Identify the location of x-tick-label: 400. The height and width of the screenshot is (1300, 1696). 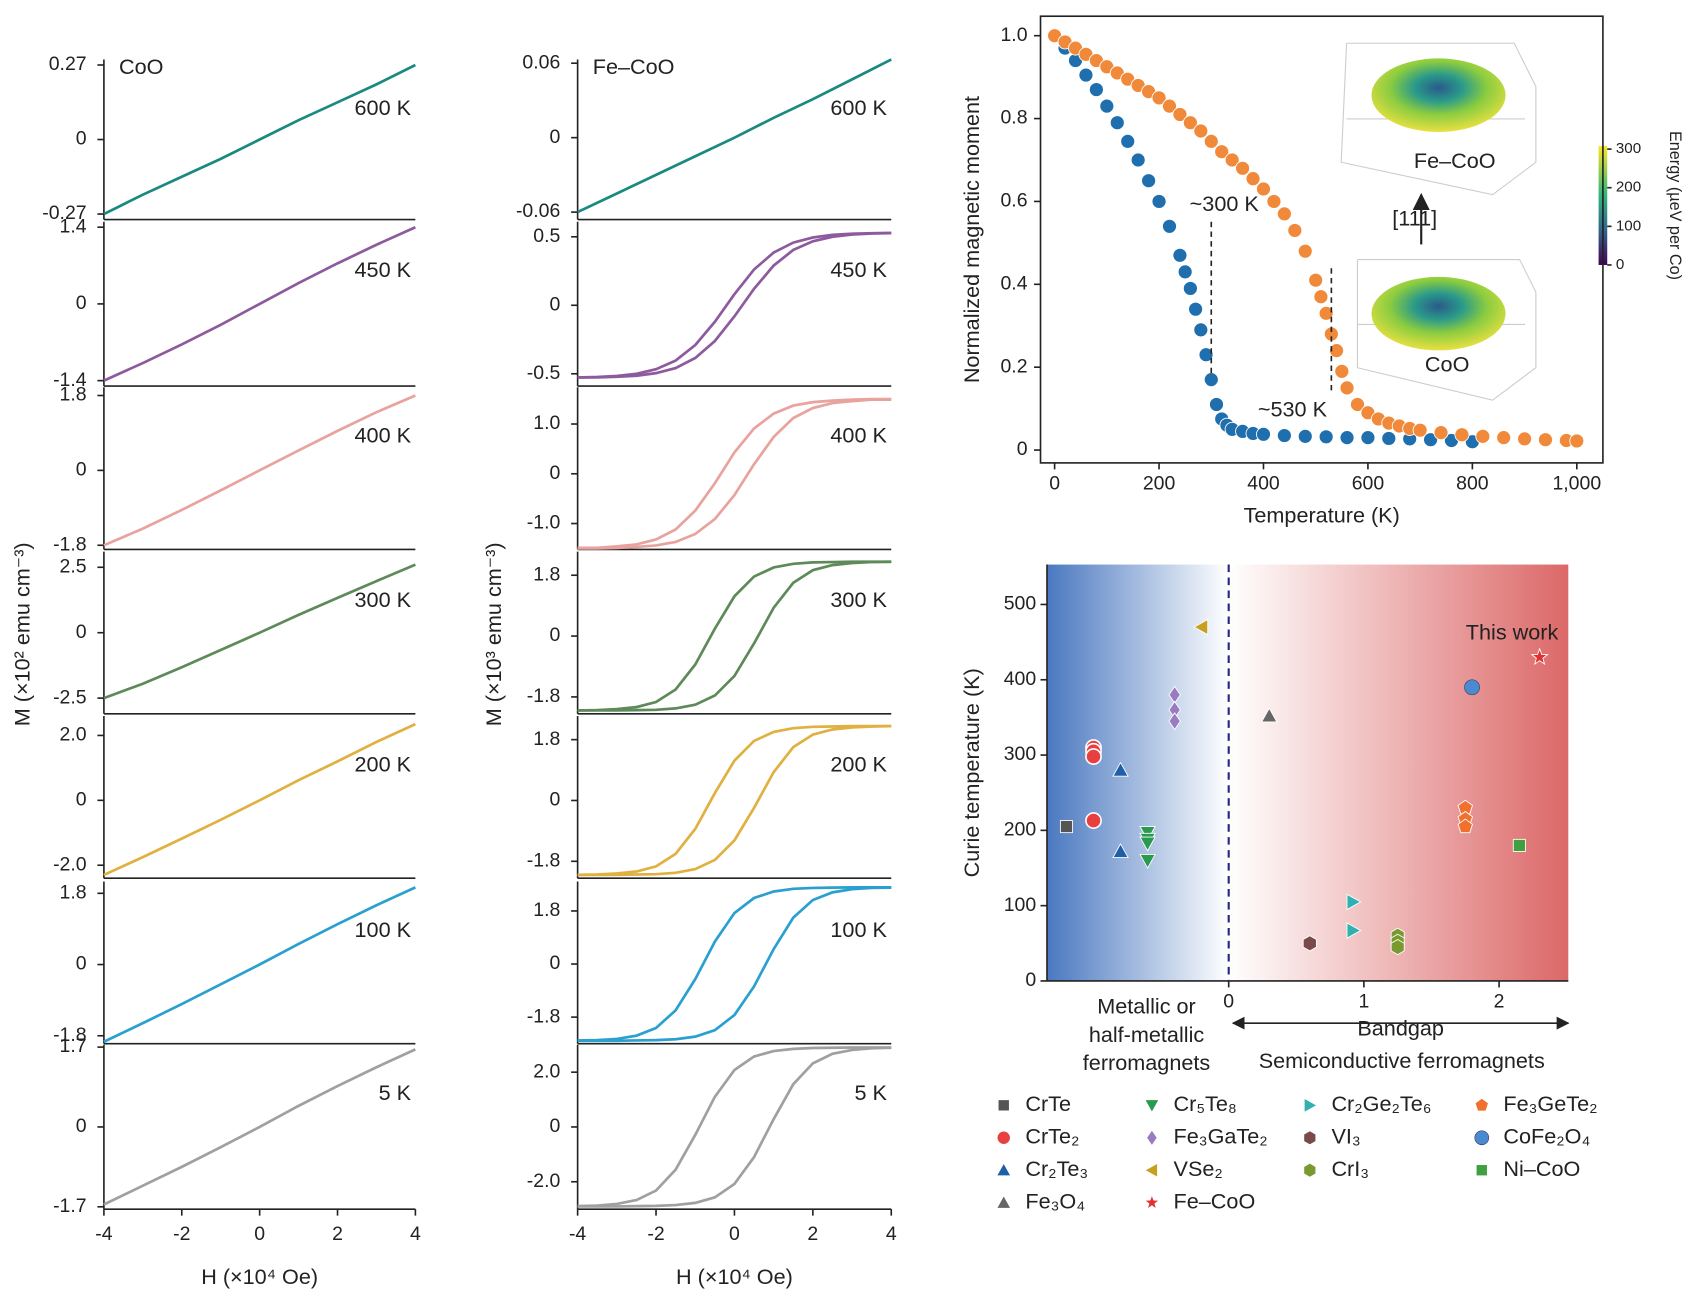
(1263, 484).